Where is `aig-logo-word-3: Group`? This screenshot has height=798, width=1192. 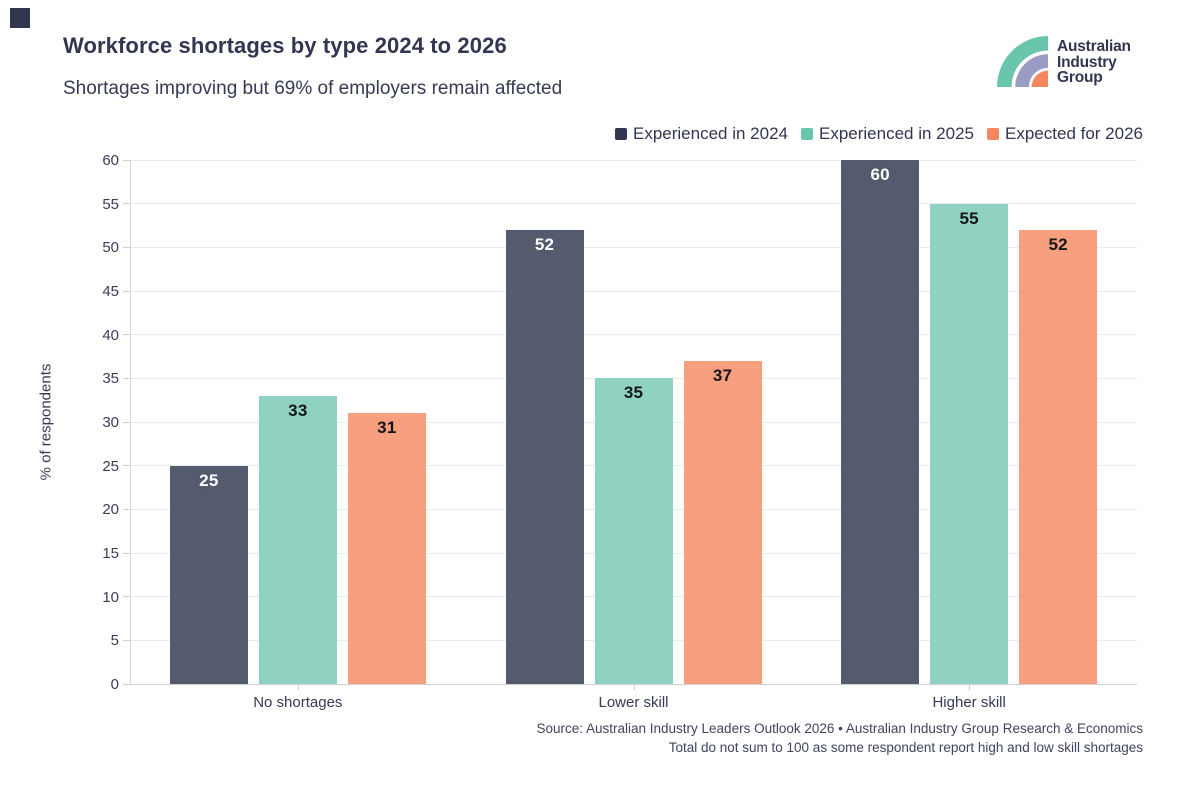 aig-logo-word-3: Group is located at coordinates (1080, 77).